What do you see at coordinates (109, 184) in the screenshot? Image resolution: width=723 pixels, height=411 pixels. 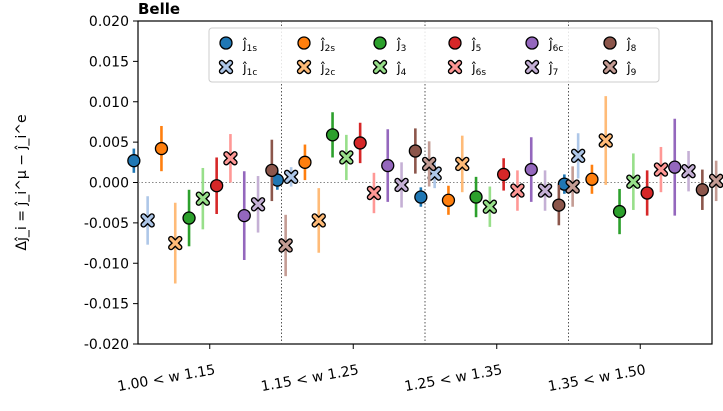 I see `y-tick-label: 0.000` at bounding box center [109, 184].